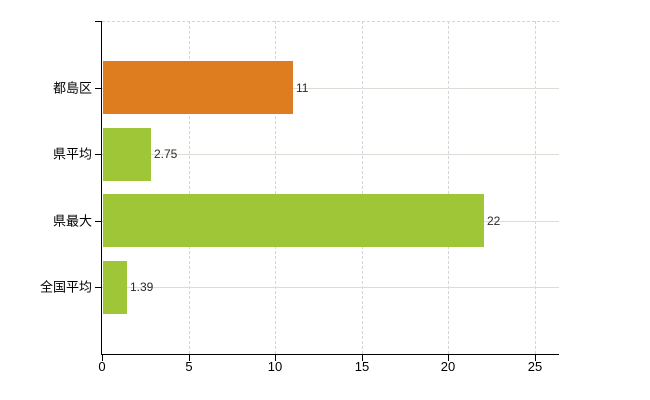 The height and width of the screenshot is (400, 650). Describe the element at coordinates (494, 221) in the screenshot. I see `value-label-2: 22` at that location.